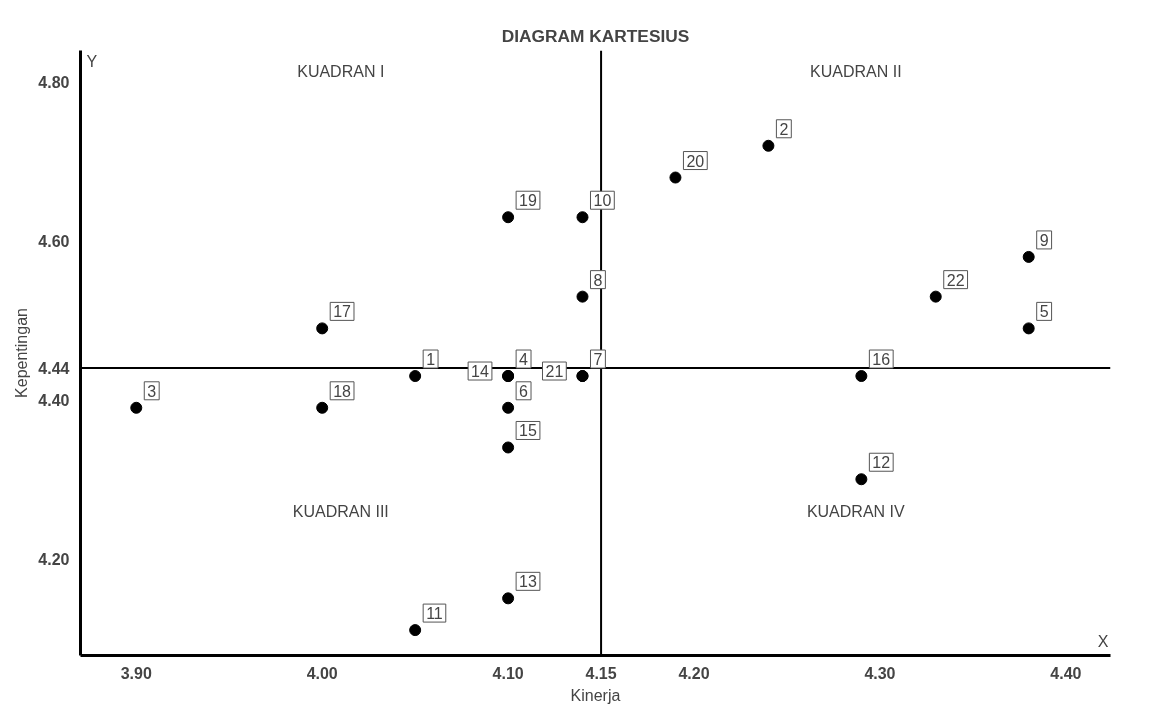 This screenshot has height=723, width=1159. What do you see at coordinates (528, 582) in the screenshot?
I see `annotation: 13` at bounding box center [528, 582].